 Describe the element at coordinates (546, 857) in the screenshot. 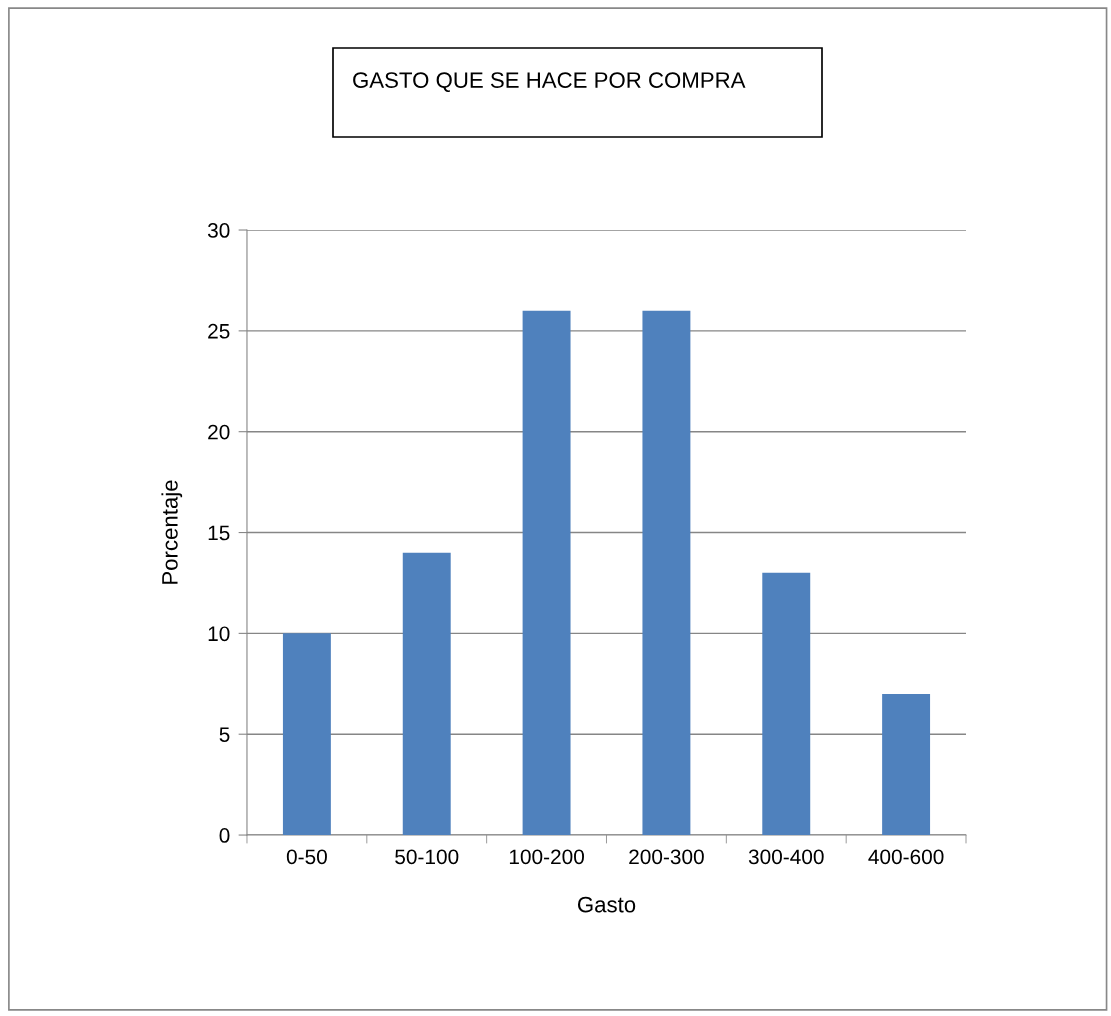

I see `x-tick-label: 100-200` at that location.